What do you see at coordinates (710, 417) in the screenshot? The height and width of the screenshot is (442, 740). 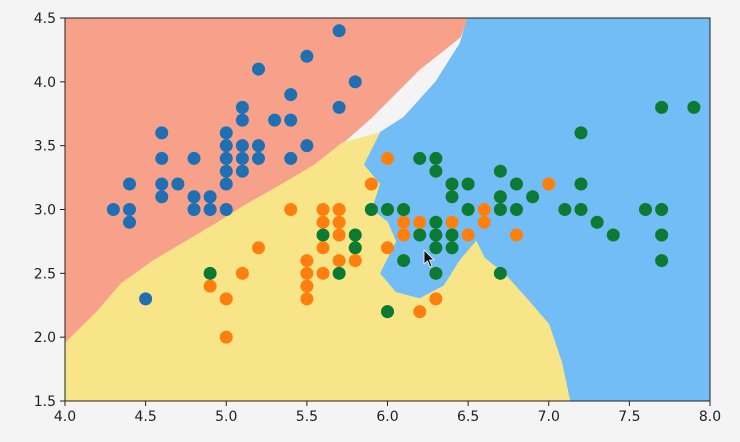 I see `x-tick-label: 8.0` at bounding box center [710, 417].